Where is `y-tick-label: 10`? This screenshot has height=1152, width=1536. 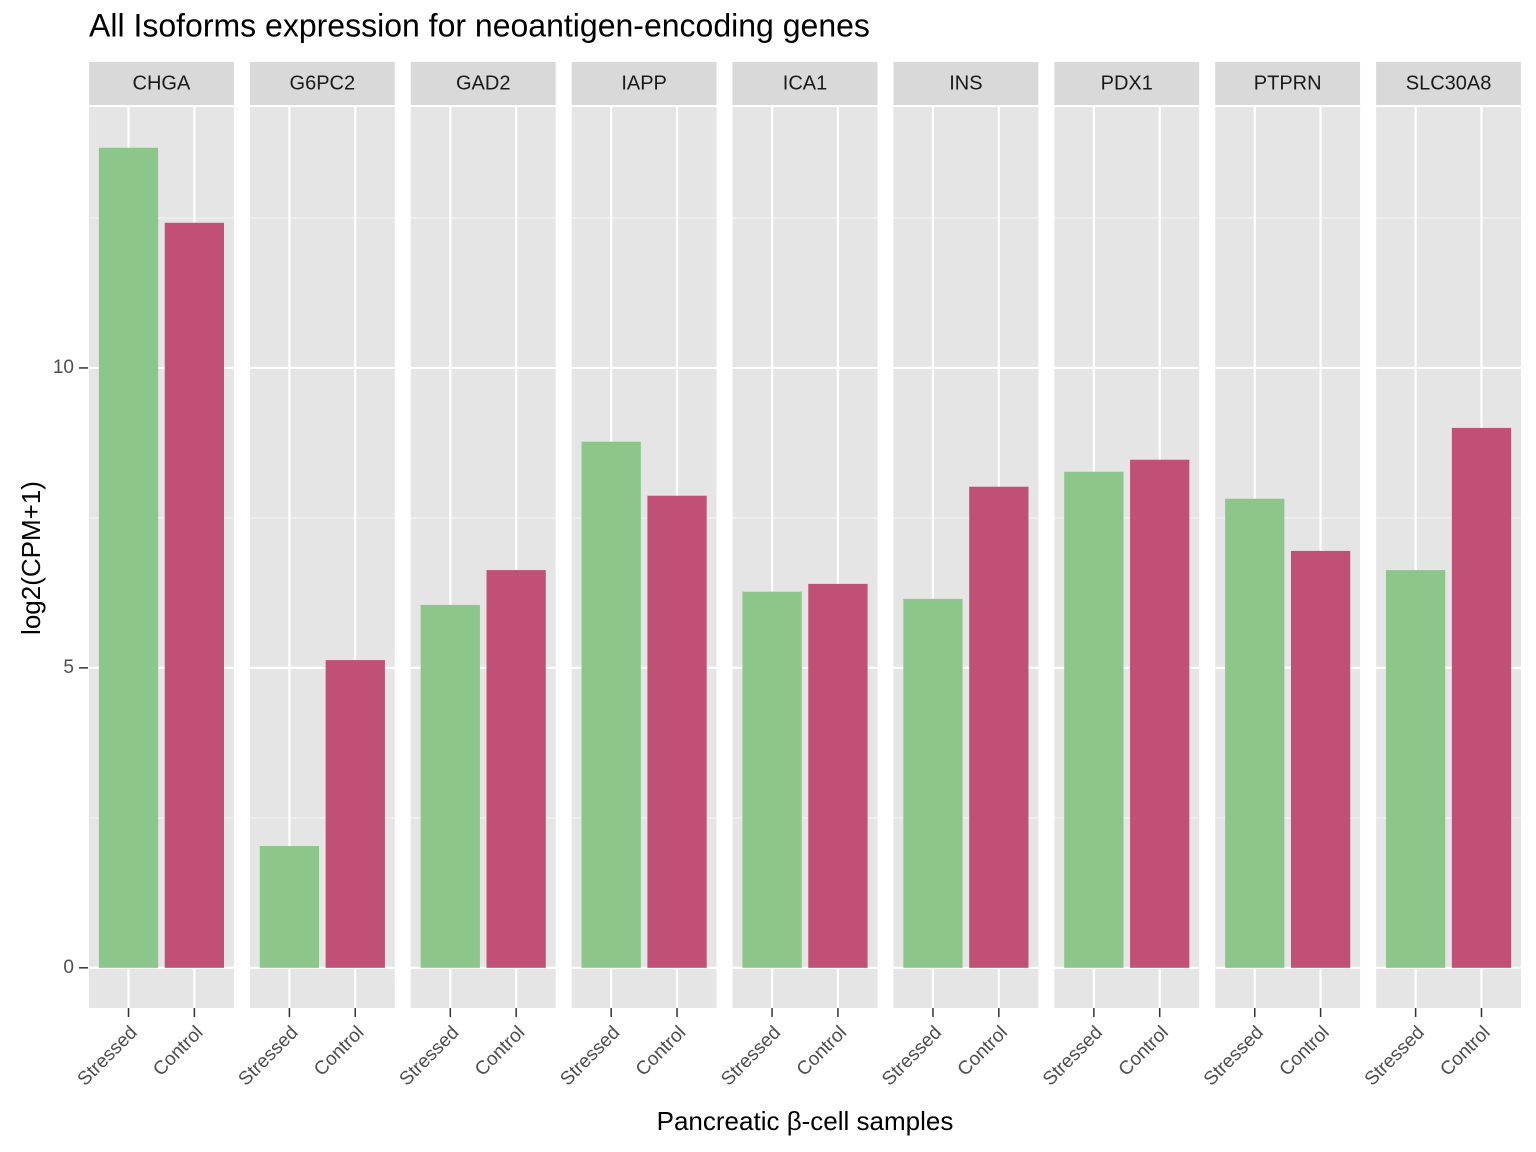 y-tick-label: 10 is located at coordinates (63, 367).